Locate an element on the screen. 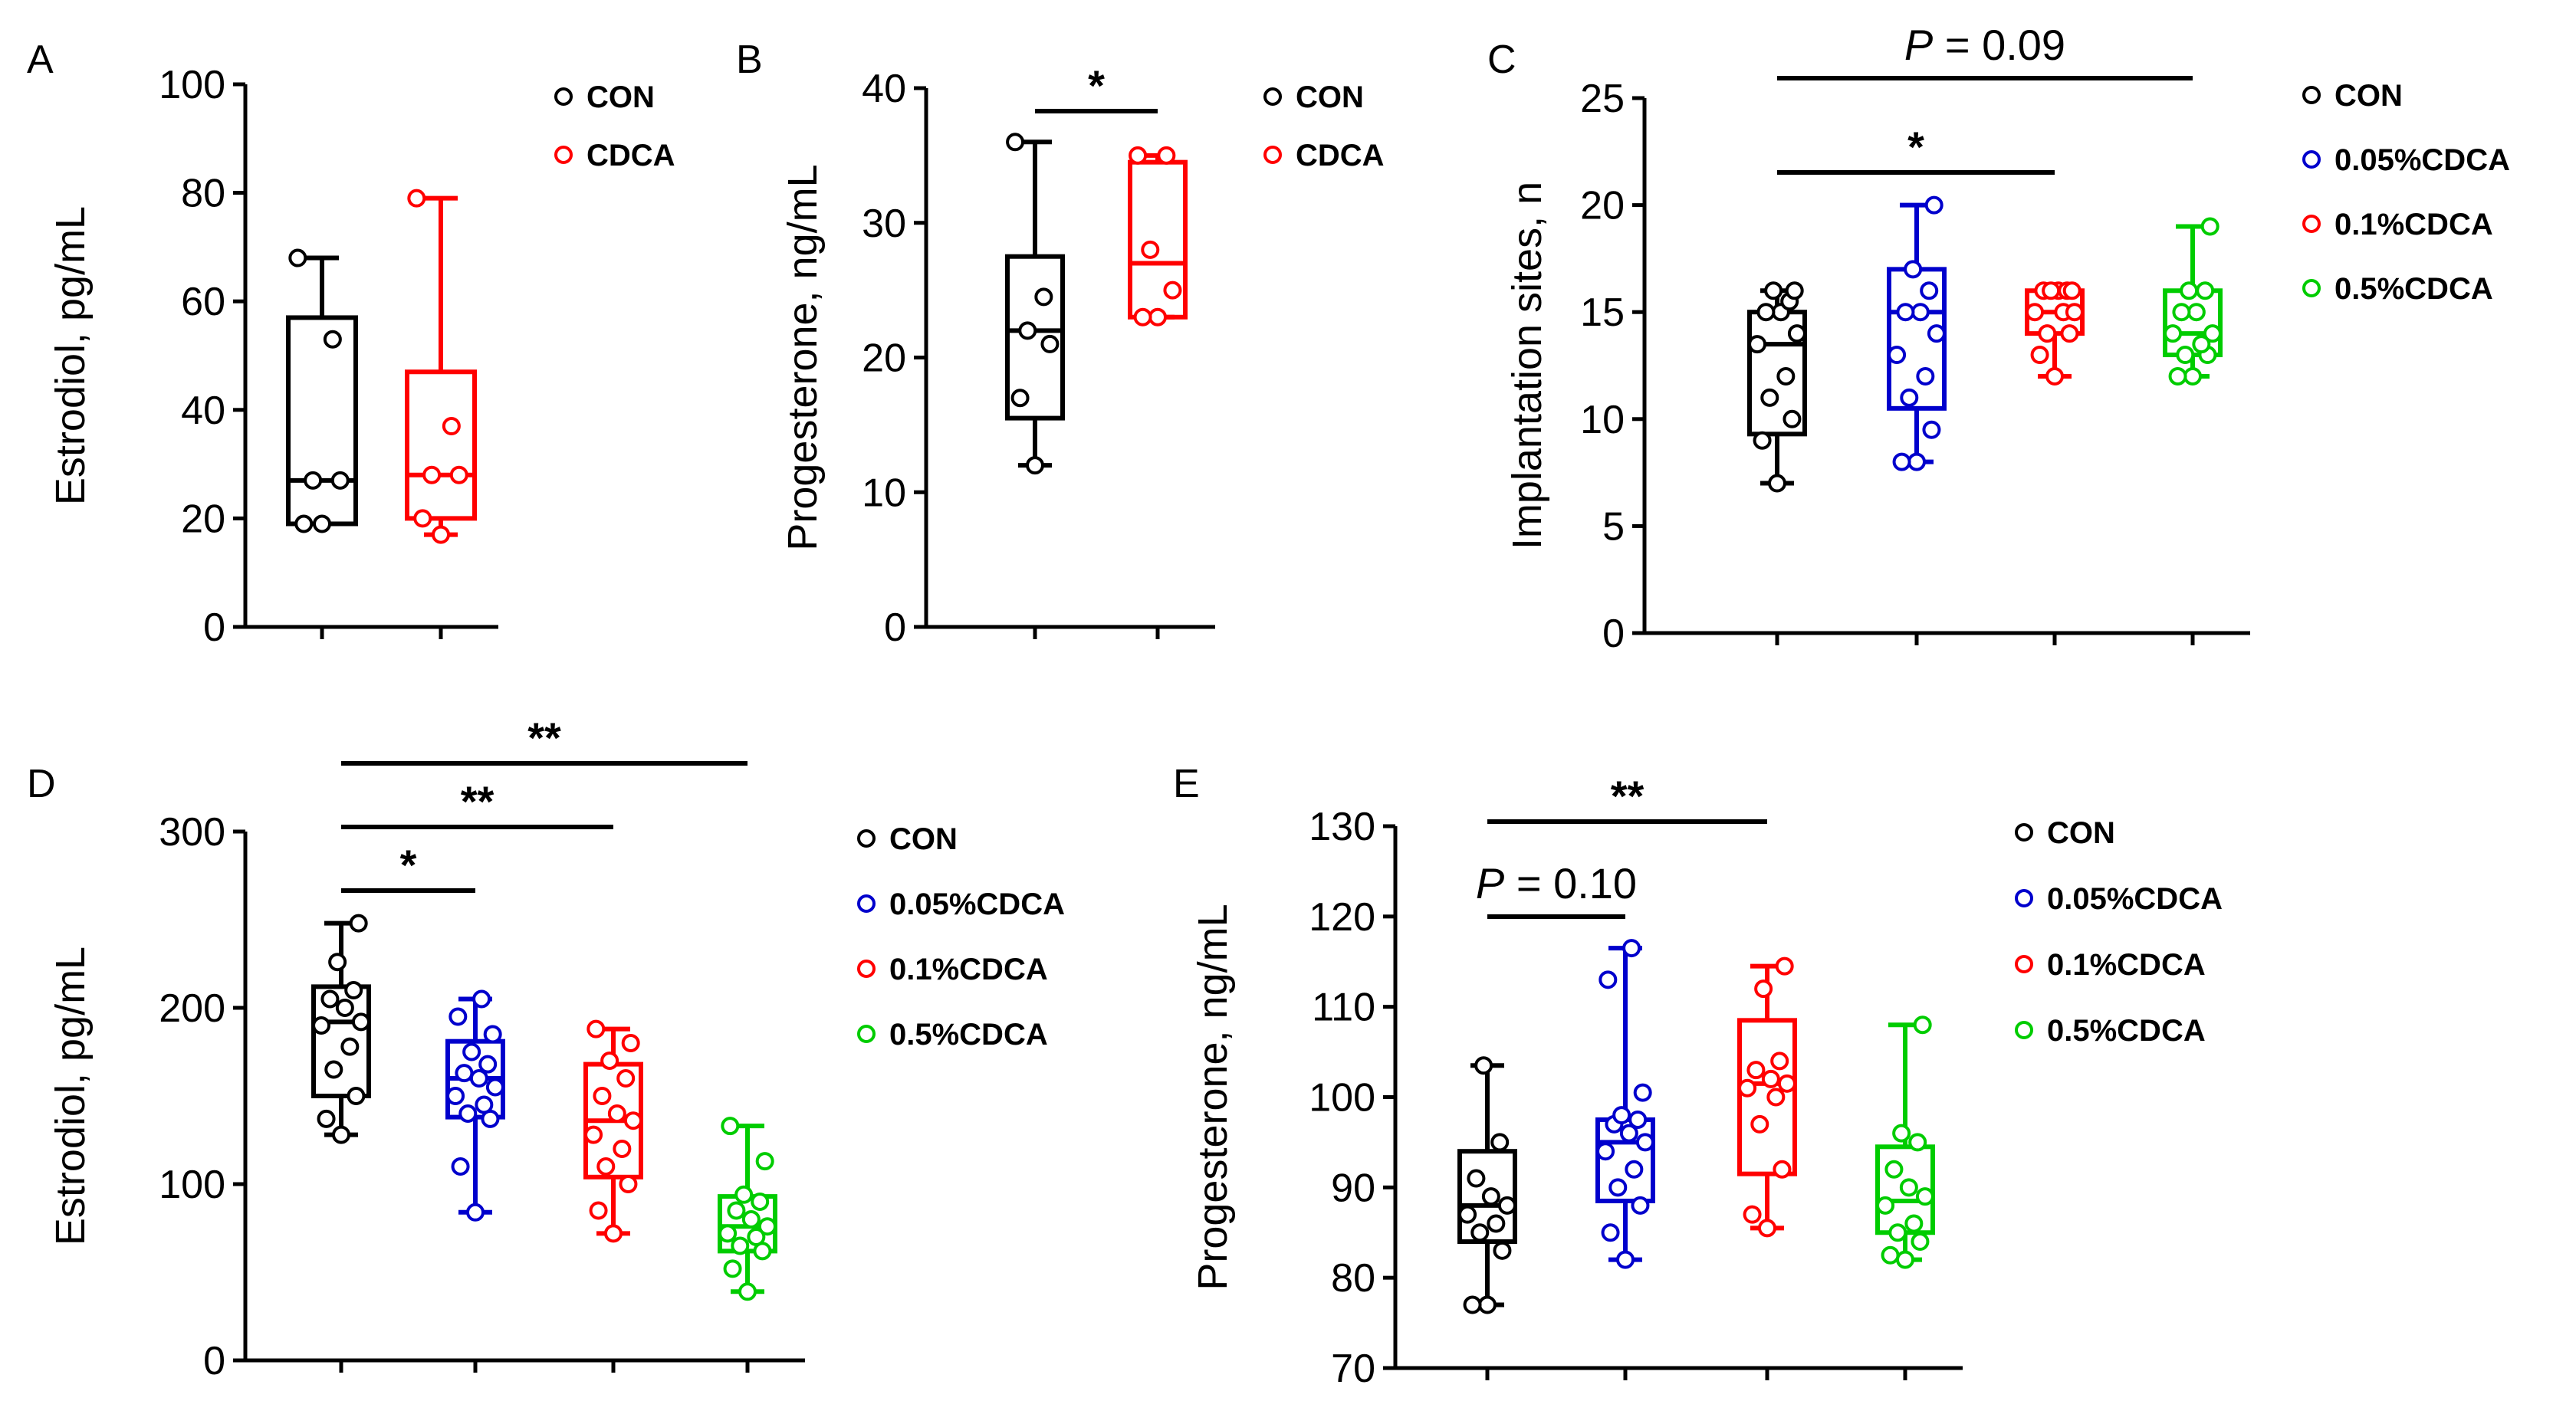  y-tick-label: 10 is located at coordinates (1603, 420).